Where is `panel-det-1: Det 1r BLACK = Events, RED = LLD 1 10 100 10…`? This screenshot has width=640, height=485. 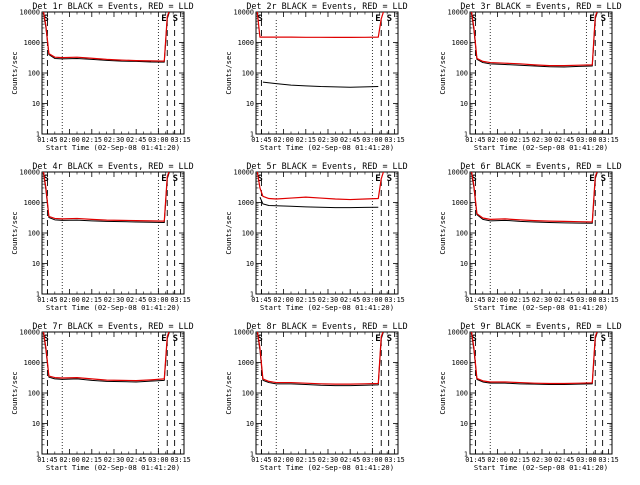
panel-det-1: Det 1r BLACK = Events, RED = LLD 1 10 100 10… is located at coordinates (102, 76).